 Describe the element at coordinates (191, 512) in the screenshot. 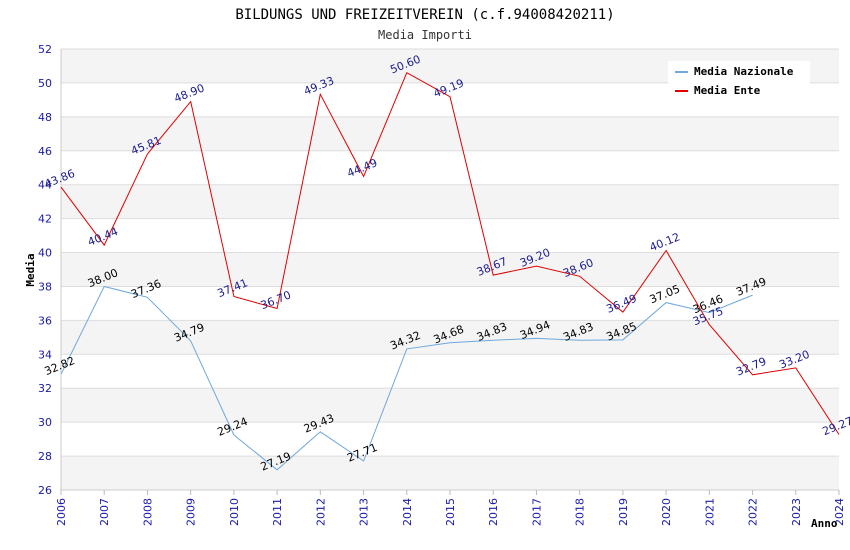

I see `x-tick-label: 2009` at that location.